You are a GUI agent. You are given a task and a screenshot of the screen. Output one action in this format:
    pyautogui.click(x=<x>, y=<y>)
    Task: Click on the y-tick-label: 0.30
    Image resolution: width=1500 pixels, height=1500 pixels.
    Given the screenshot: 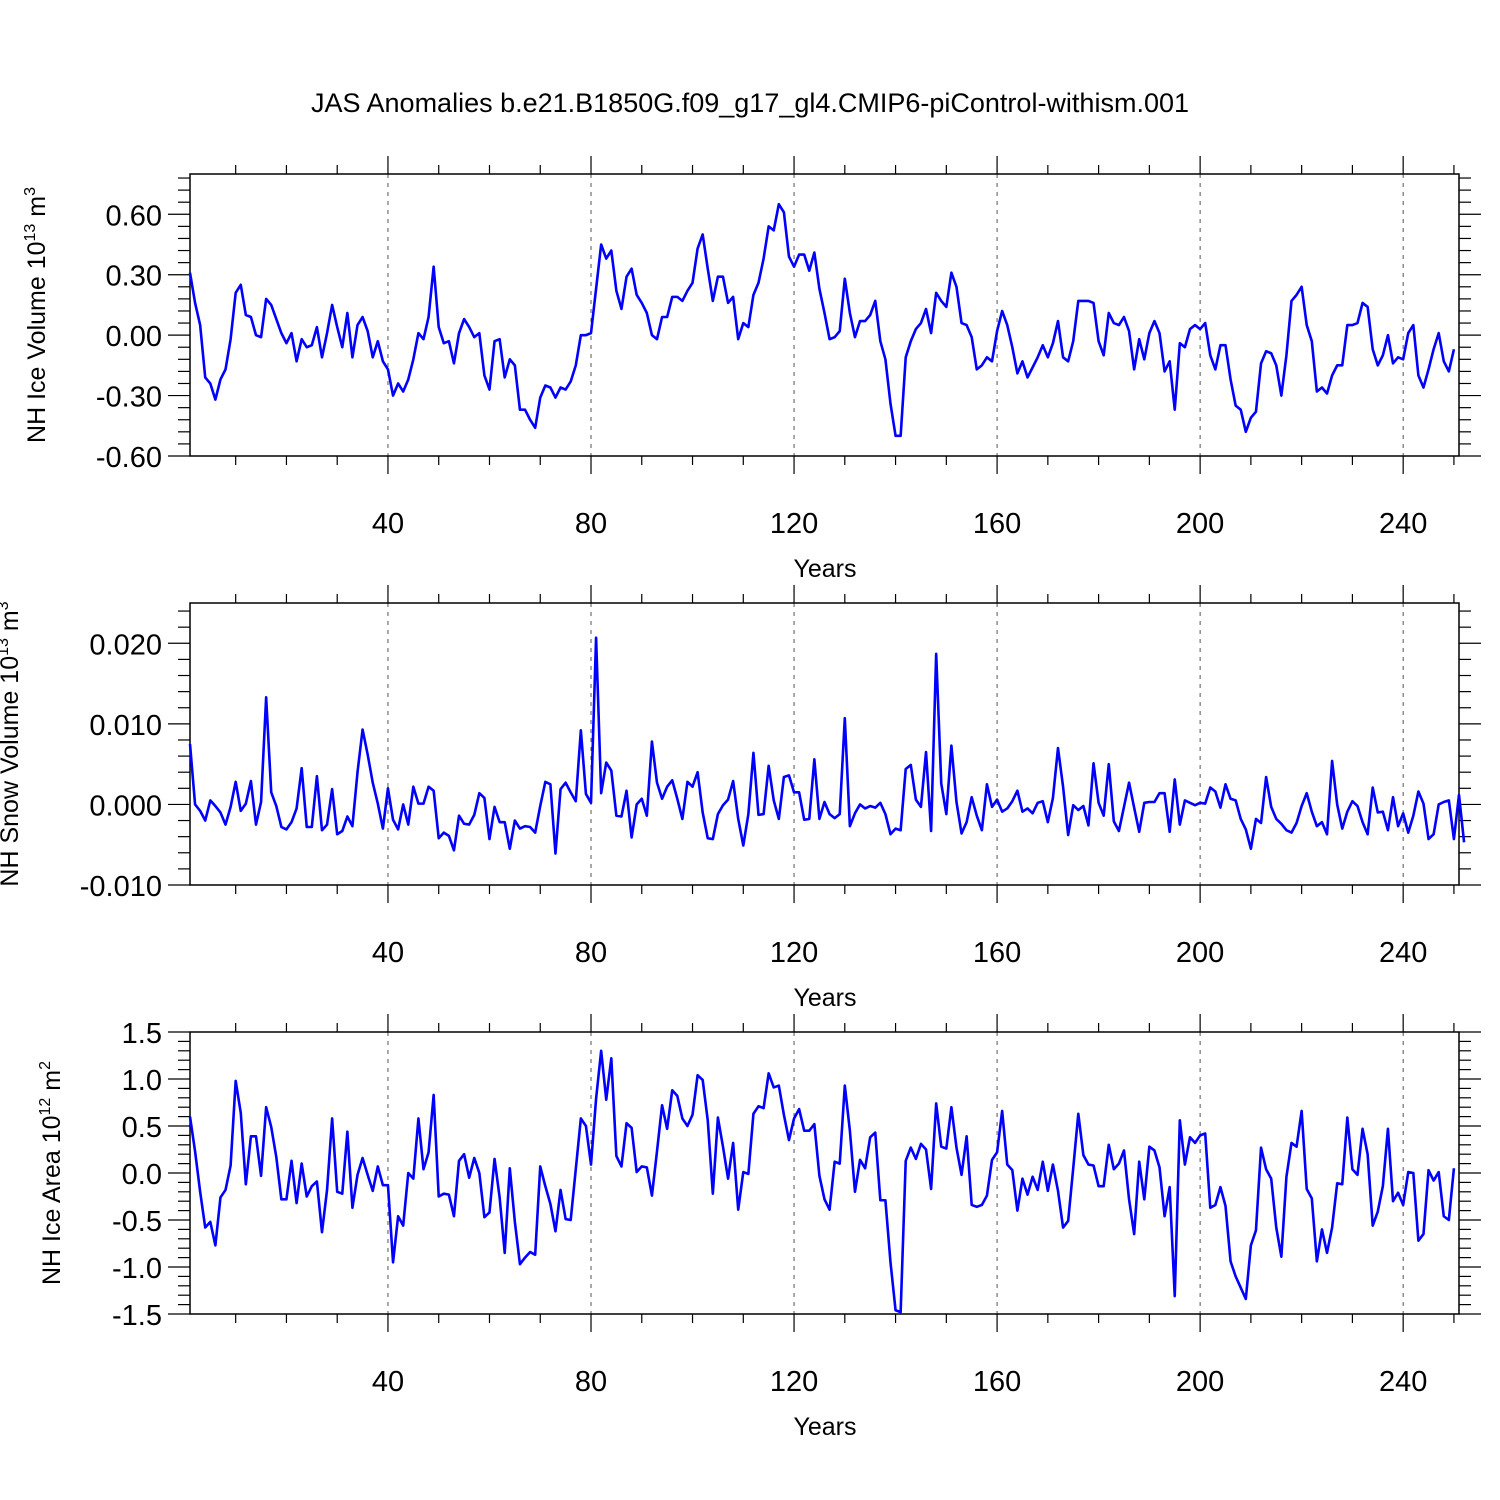 What is the action you would take?
    pyautogui.click(x=134, y=277)
    